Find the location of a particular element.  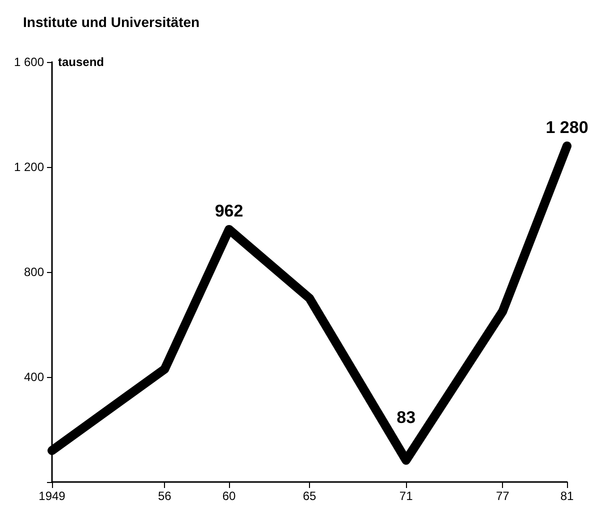

y-tick-label: 1 600 is located at coordinates (29, 62).